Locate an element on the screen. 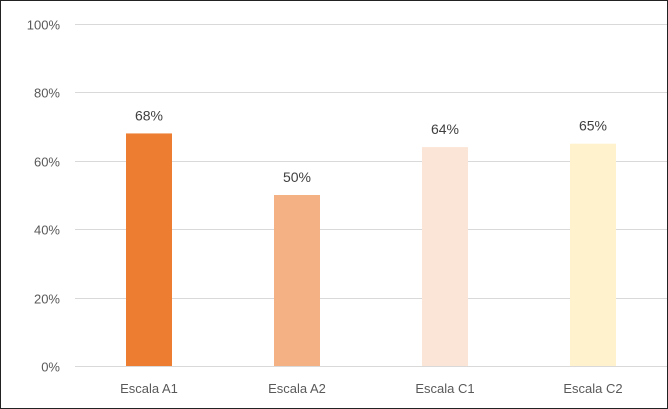 This screenshot has height=409, width=668. data-label: 65% is located at coordinates (593, 126).